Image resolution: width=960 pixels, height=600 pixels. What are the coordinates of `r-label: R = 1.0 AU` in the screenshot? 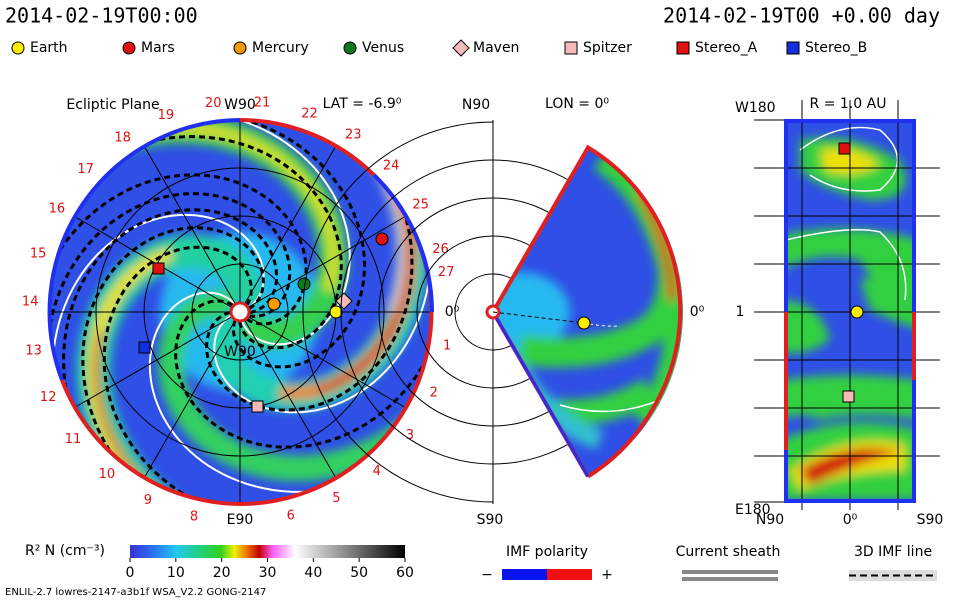 It's located at (848, 104).